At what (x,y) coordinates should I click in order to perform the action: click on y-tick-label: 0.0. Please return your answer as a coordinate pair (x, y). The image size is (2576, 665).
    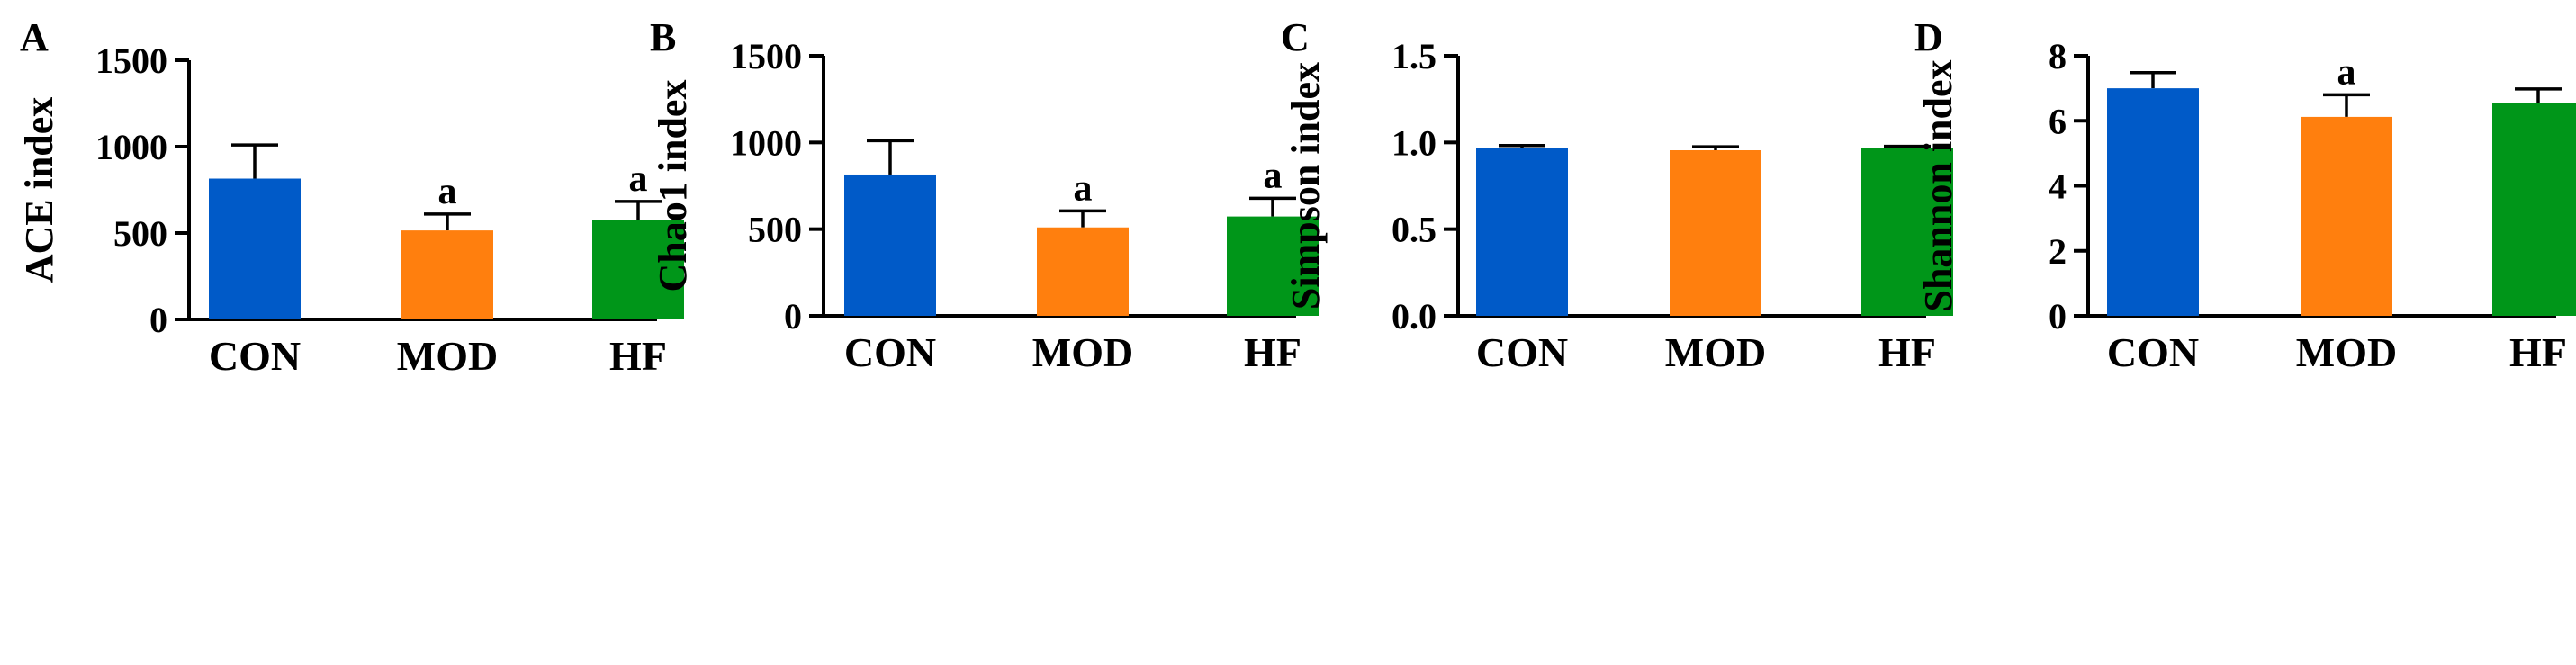
    Looking at the image, I should click on (1414, 316).